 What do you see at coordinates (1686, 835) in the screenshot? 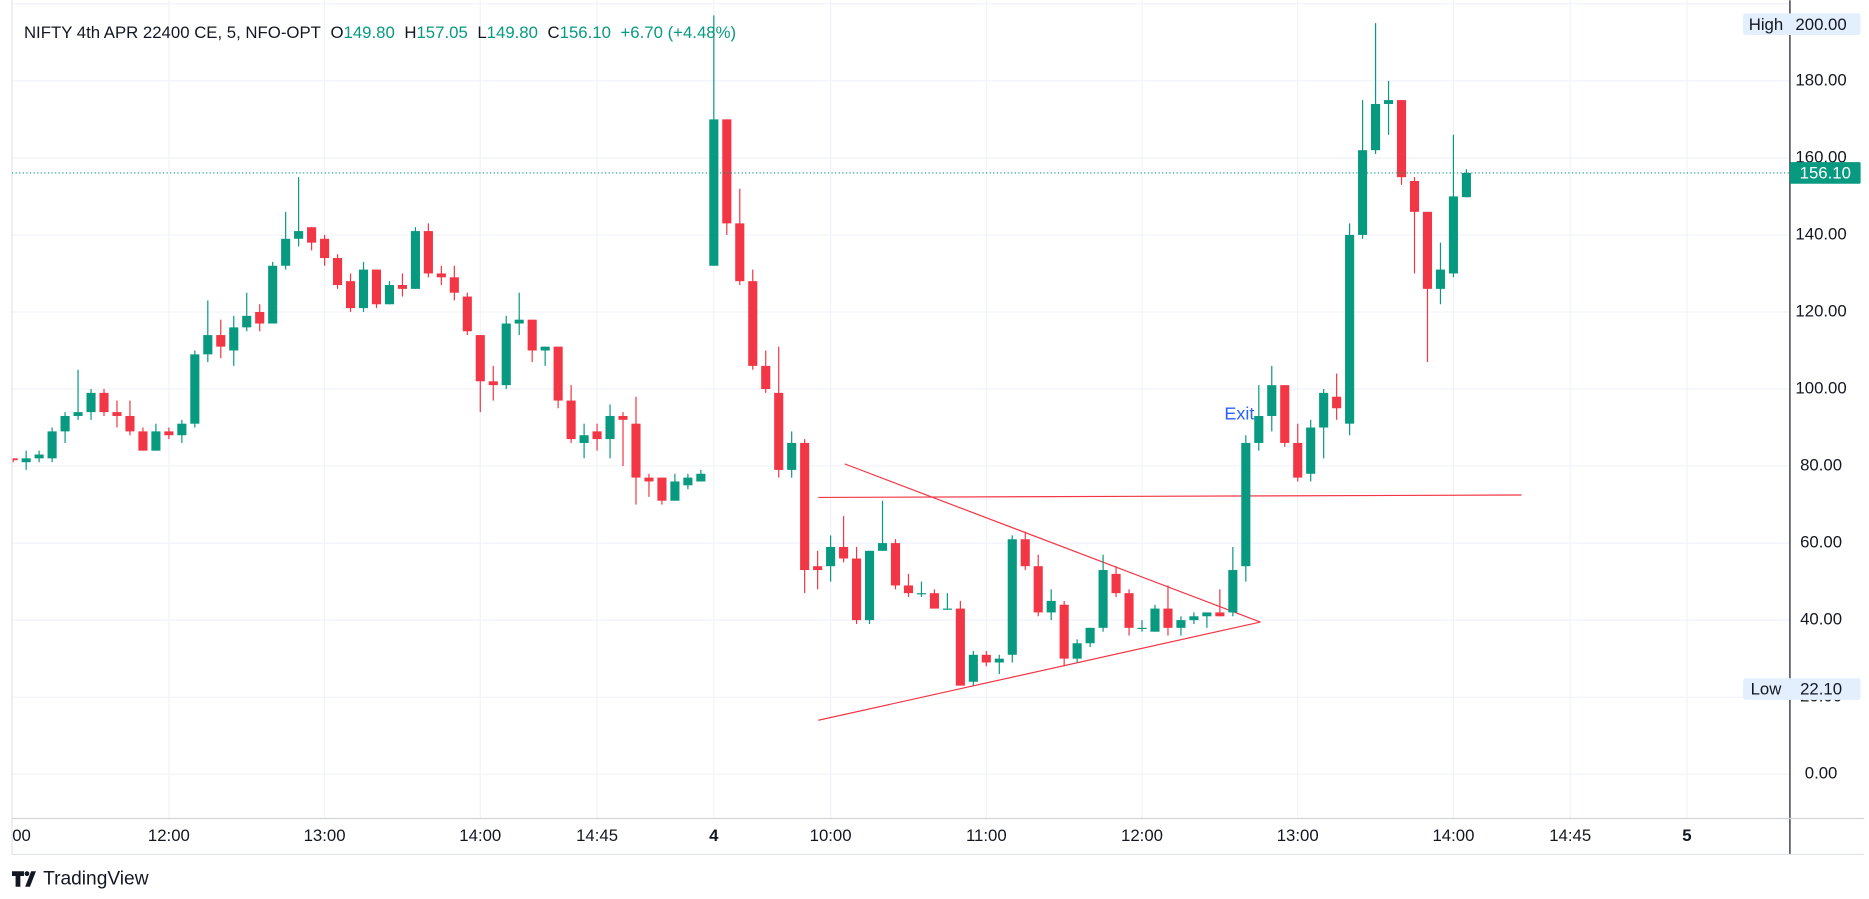
I see `x-tick-label: 5` at bounding box center [1686, 835].